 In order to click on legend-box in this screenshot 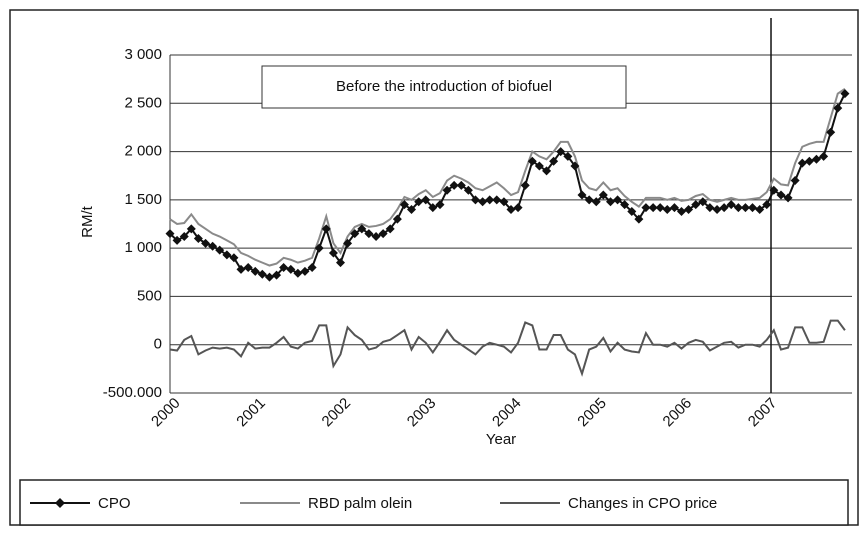, I will do `click(434, 502)`.